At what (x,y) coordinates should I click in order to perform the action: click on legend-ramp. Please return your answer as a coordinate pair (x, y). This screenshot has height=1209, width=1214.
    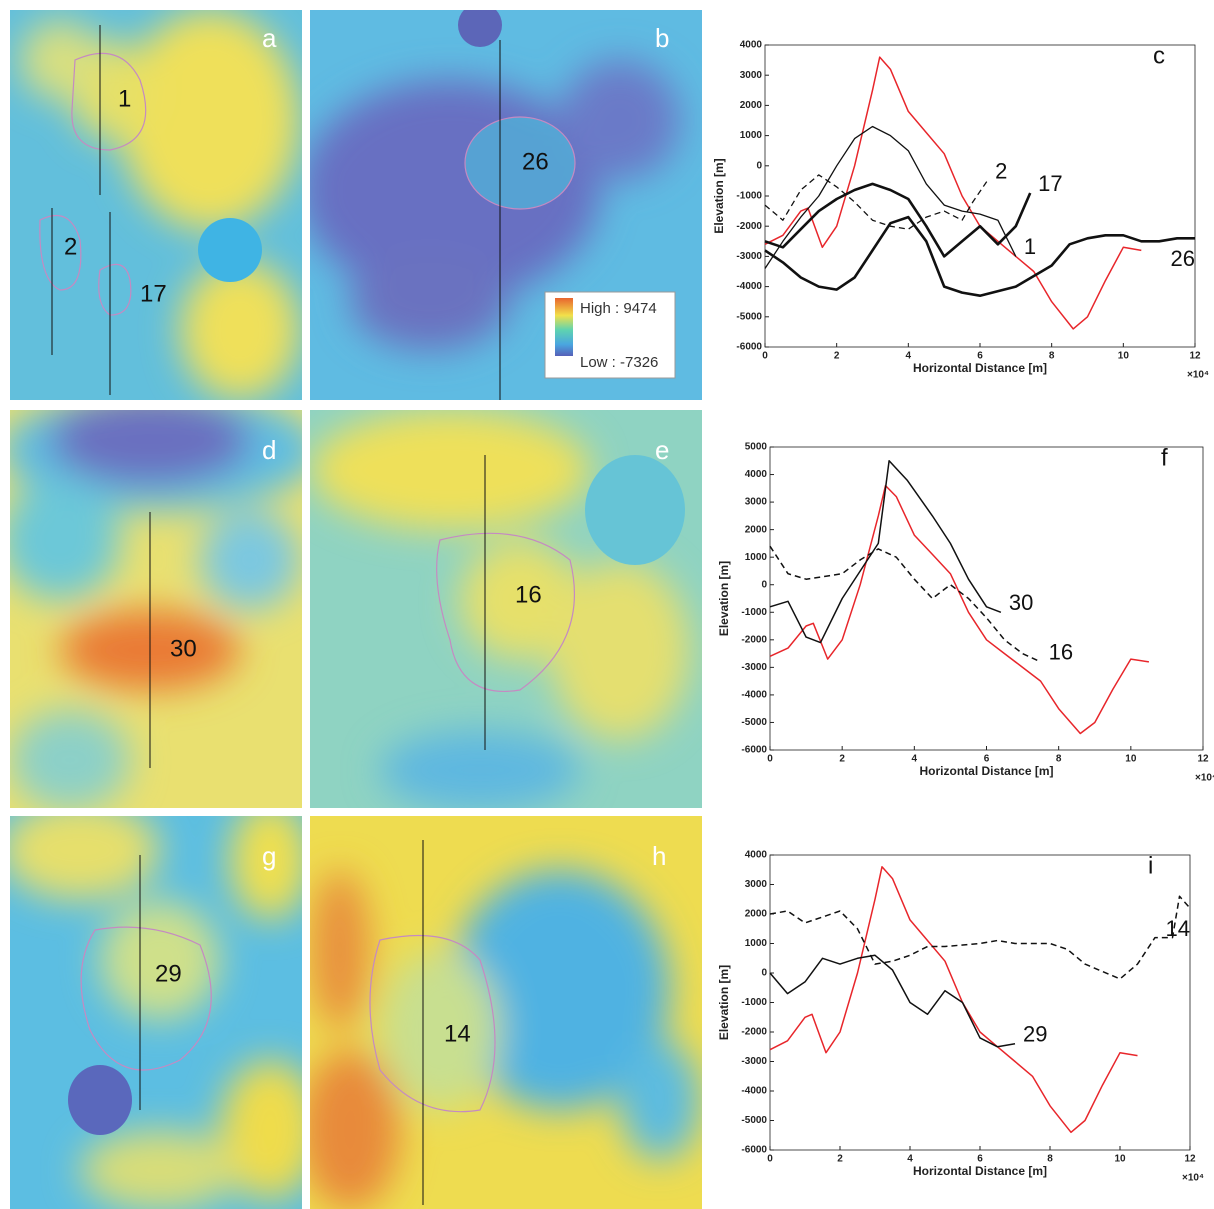
    Looking at the image, I should click on (564, 327).